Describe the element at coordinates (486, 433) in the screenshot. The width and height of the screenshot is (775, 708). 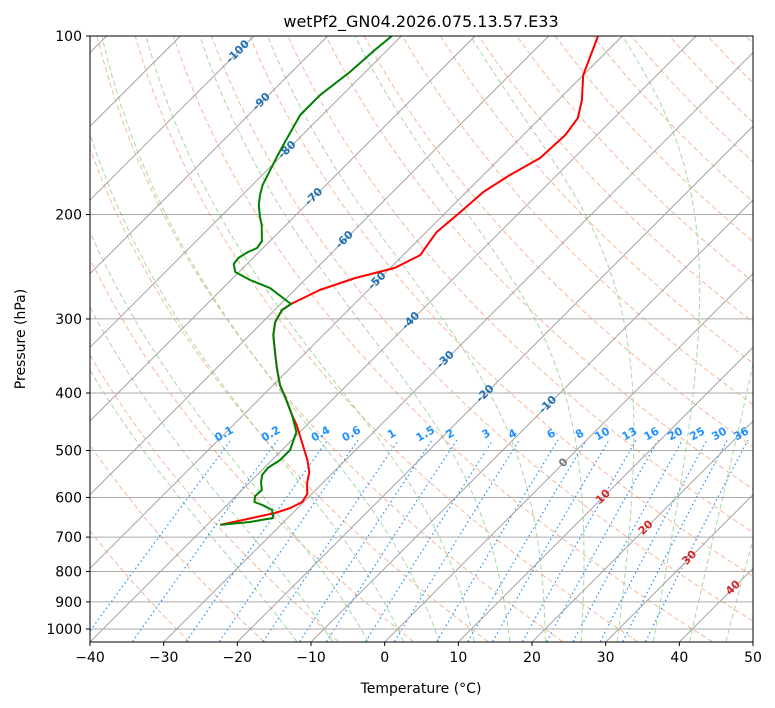
I see `mixing-ratio-label: 3` at that location.